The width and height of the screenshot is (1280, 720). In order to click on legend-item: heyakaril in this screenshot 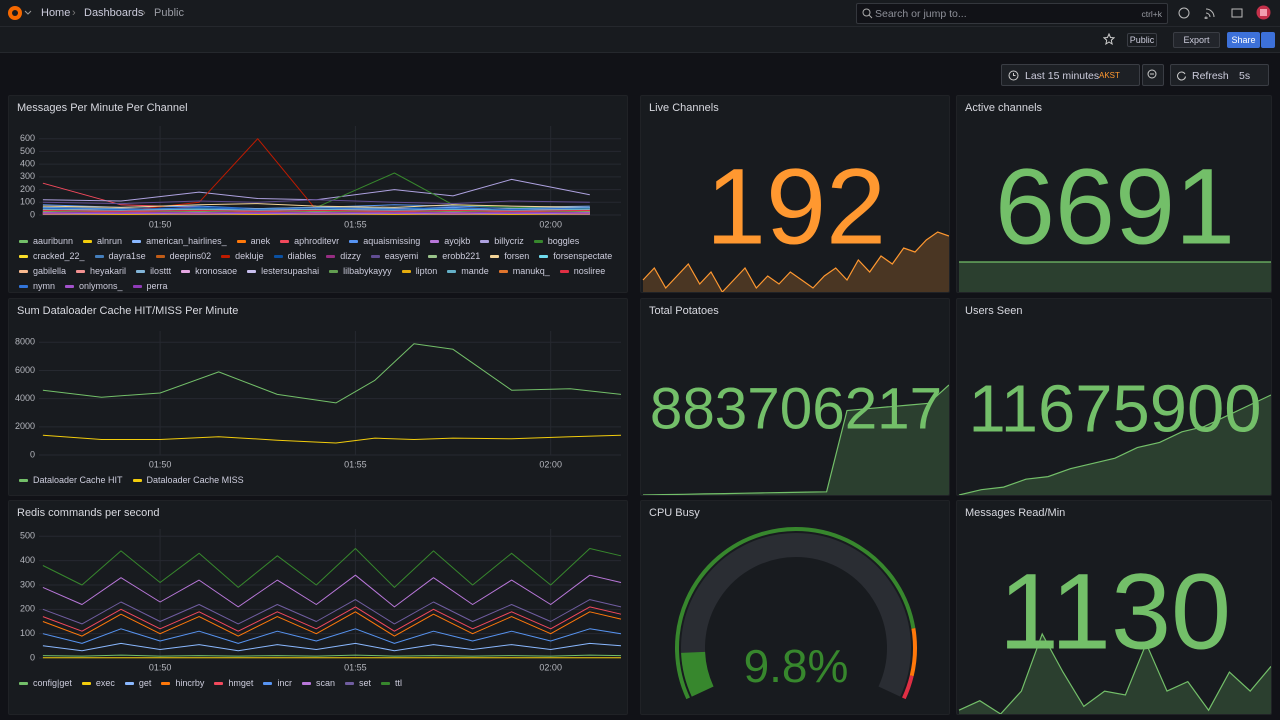, I will do `click(101, 271)`.